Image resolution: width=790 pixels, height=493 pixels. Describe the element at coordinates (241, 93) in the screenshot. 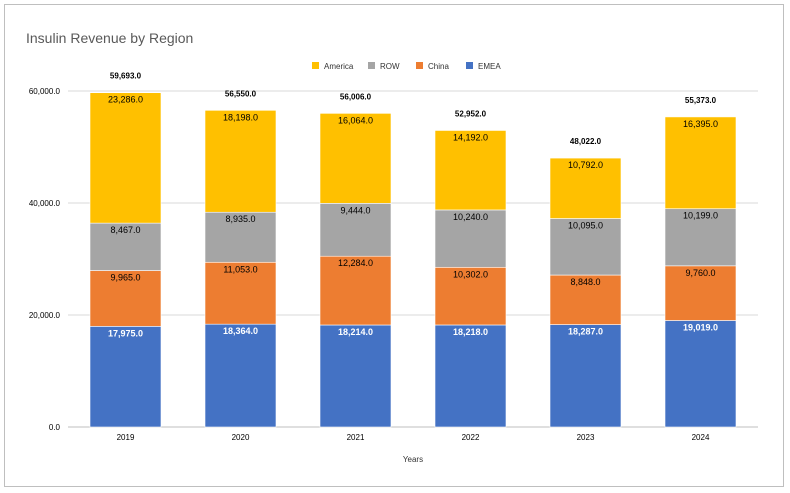

I see `total-label: 56,550.0` at that location.